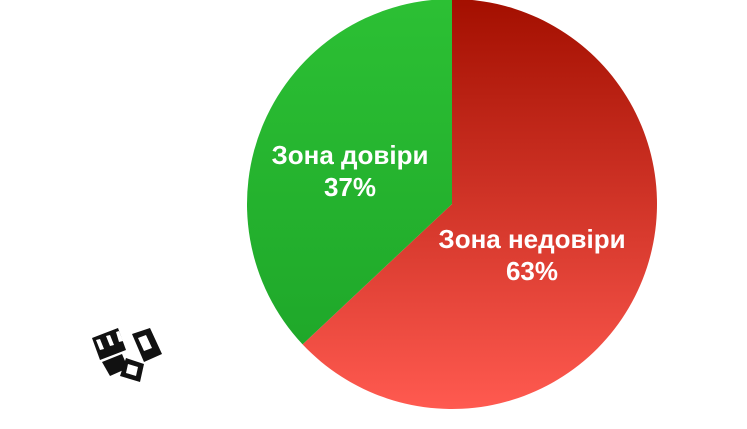 This screenshot has width=747, height=429. I want to click on slice-label-trust: Зона довіри, so click(349, 155).